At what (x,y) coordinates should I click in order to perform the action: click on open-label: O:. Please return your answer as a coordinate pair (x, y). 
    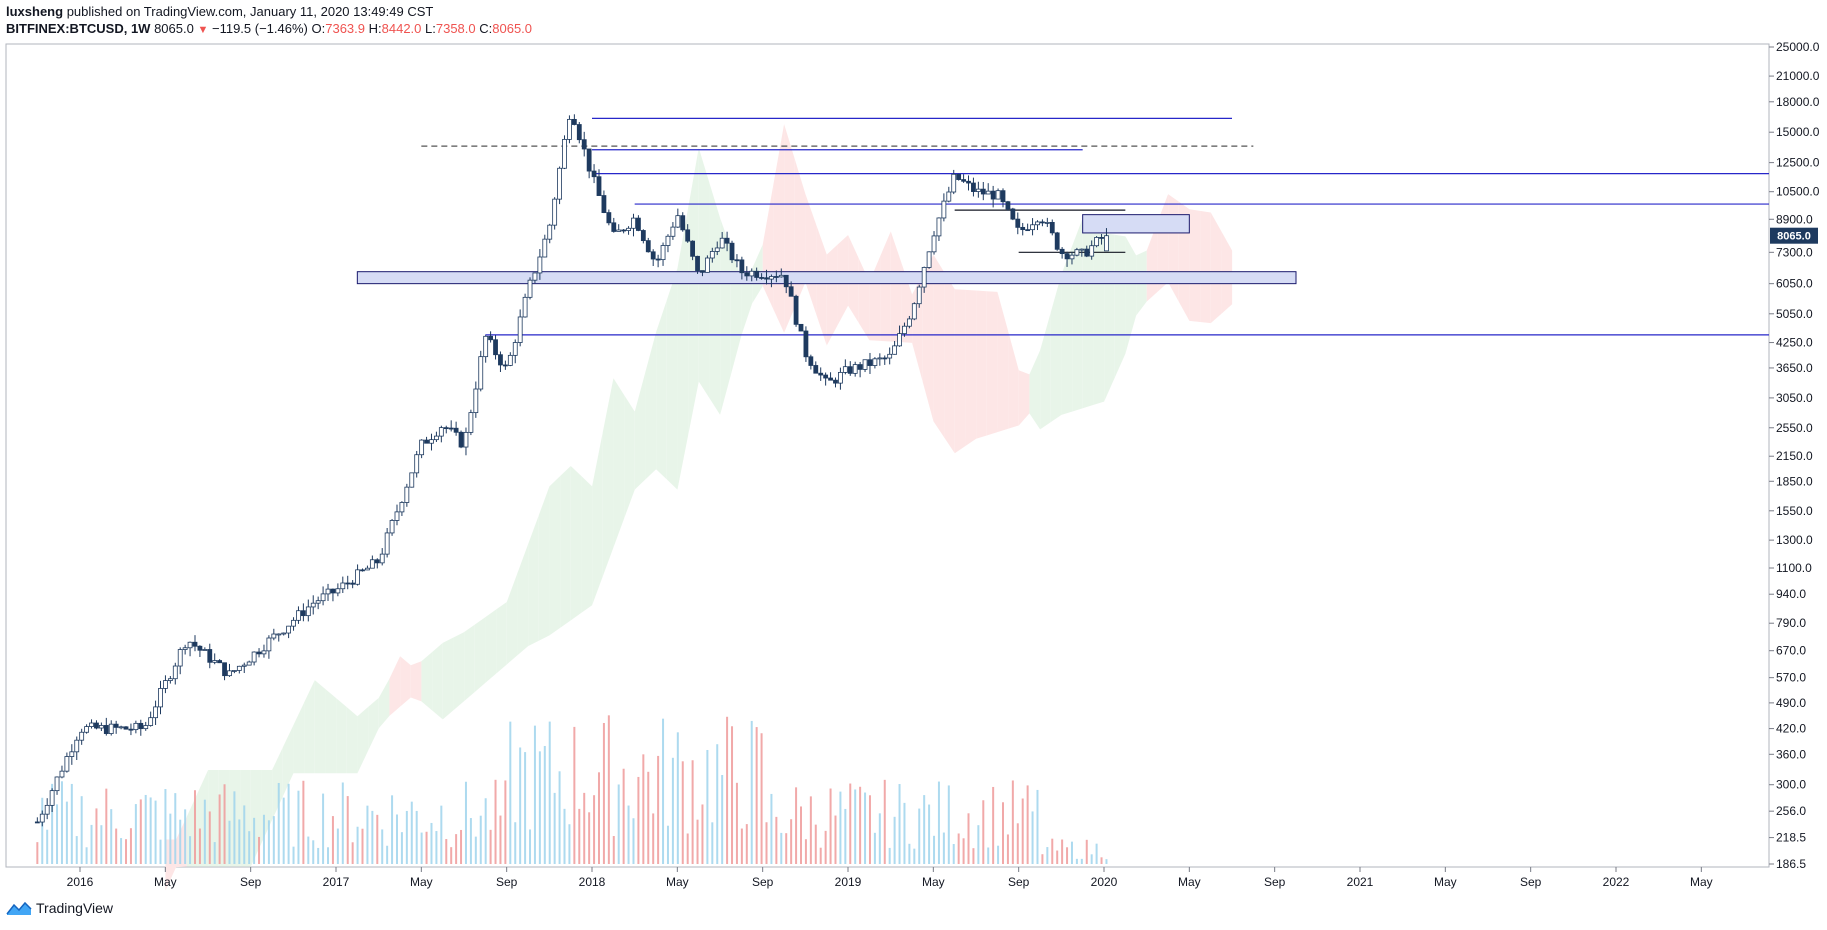
    Looking at the image, I should click on (318, 28).